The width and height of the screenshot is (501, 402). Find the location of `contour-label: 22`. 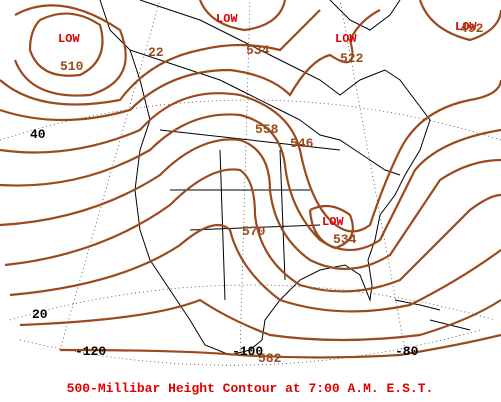

contour-label: 22 is located at coordinates (156, 52).